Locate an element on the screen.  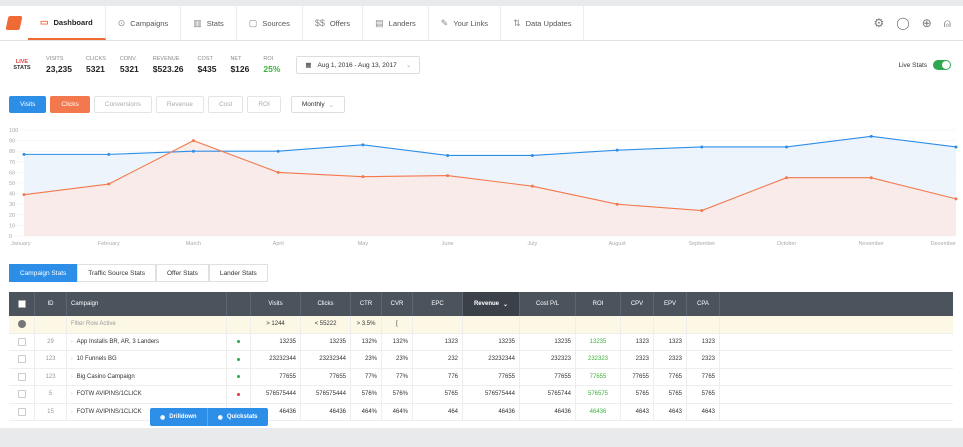
metric-button-clicks: Clicks is located at coordinates (70, 104).